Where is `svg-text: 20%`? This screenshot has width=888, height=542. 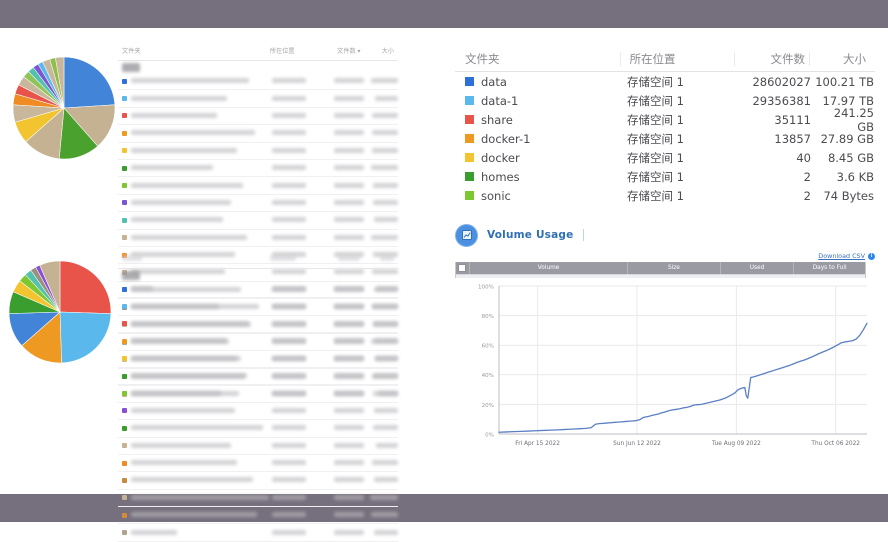 svg-text: 20% is located at coordinates (488, 406).